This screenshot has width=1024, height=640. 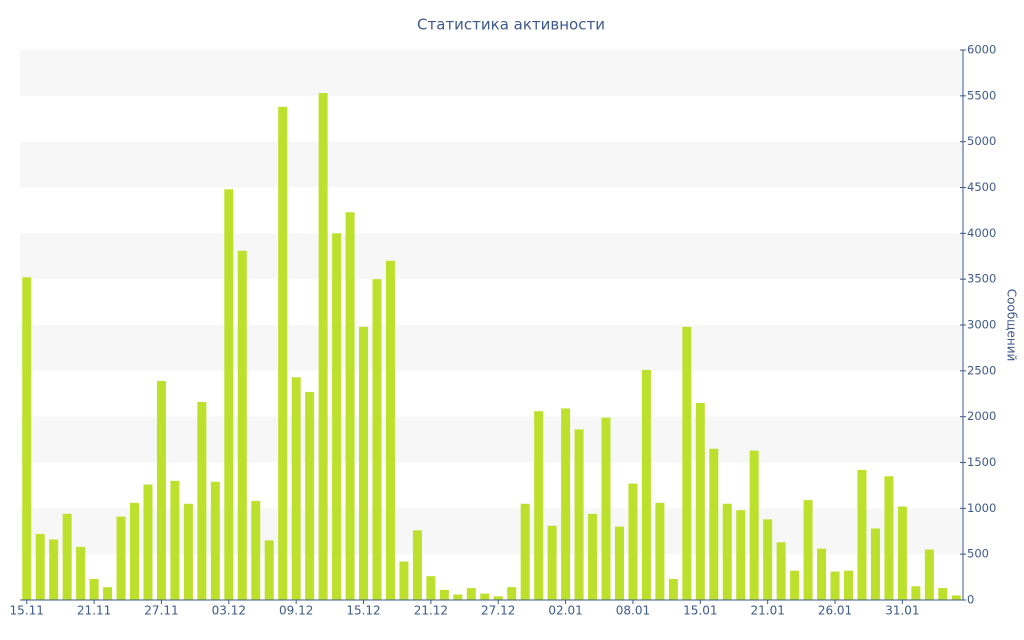 I want to click on y-tick-label: 2000, so click(x=981, y=416).